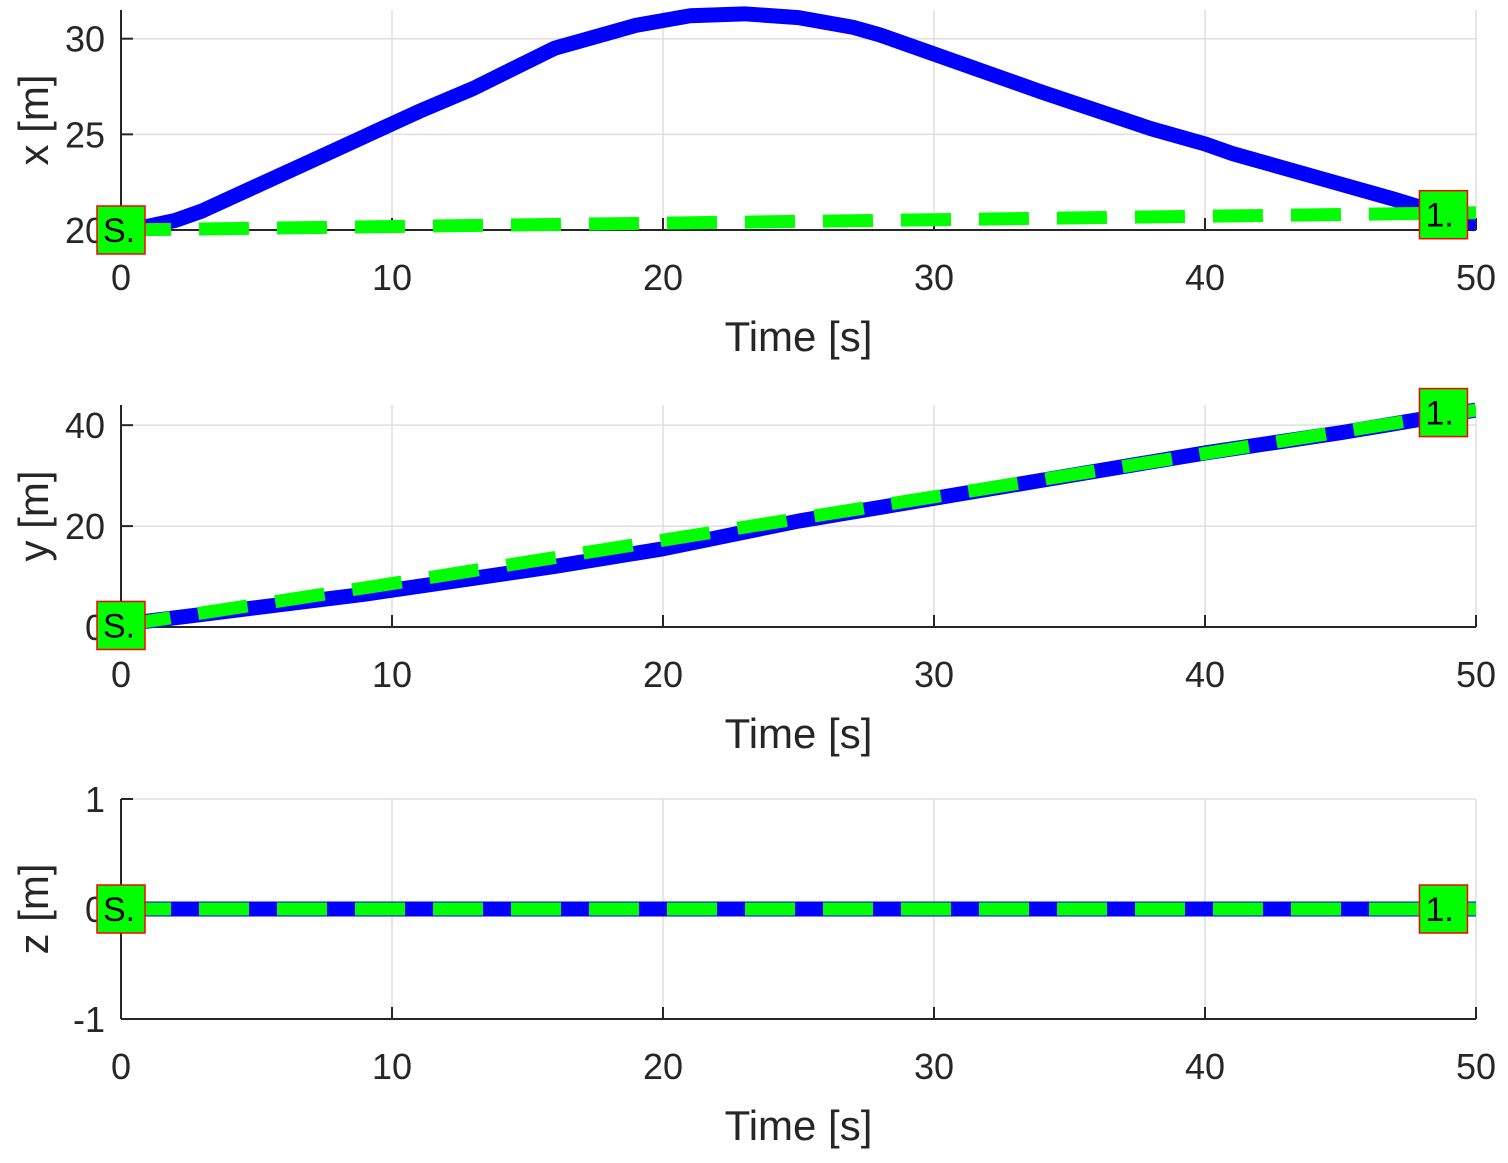 This screenshot has height=1163, width=1508. Describe the element at coordinates (1205, 277) in the screenshot. I see `x-x-tick-label: 40` at that location.